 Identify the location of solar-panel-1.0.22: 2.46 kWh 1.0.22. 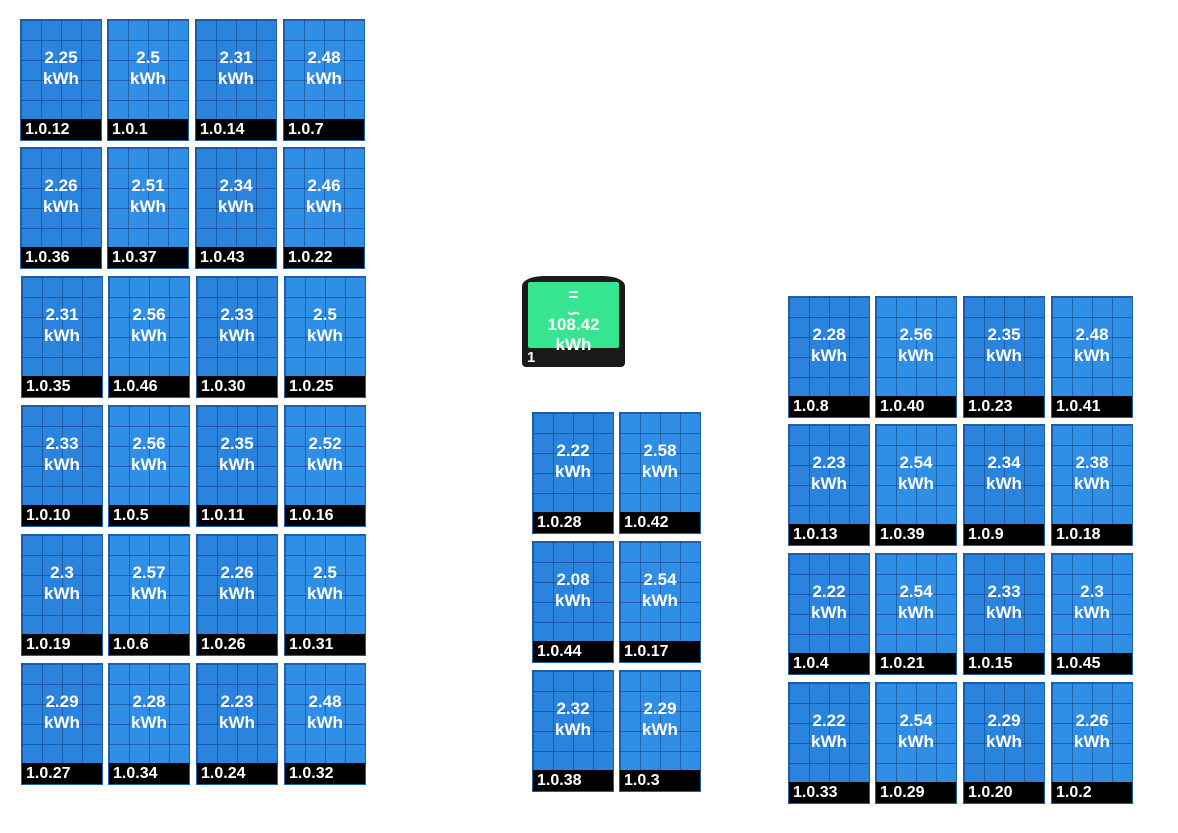
(324, 208).